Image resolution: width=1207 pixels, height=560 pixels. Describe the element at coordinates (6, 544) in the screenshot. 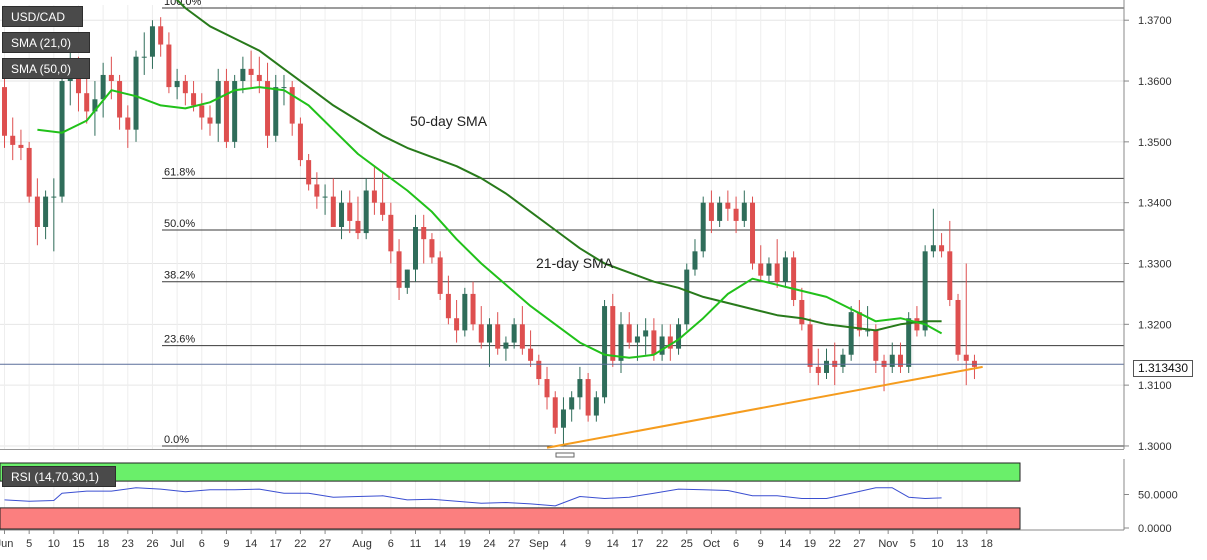

I see `x-tick-label: Jun` at that location.